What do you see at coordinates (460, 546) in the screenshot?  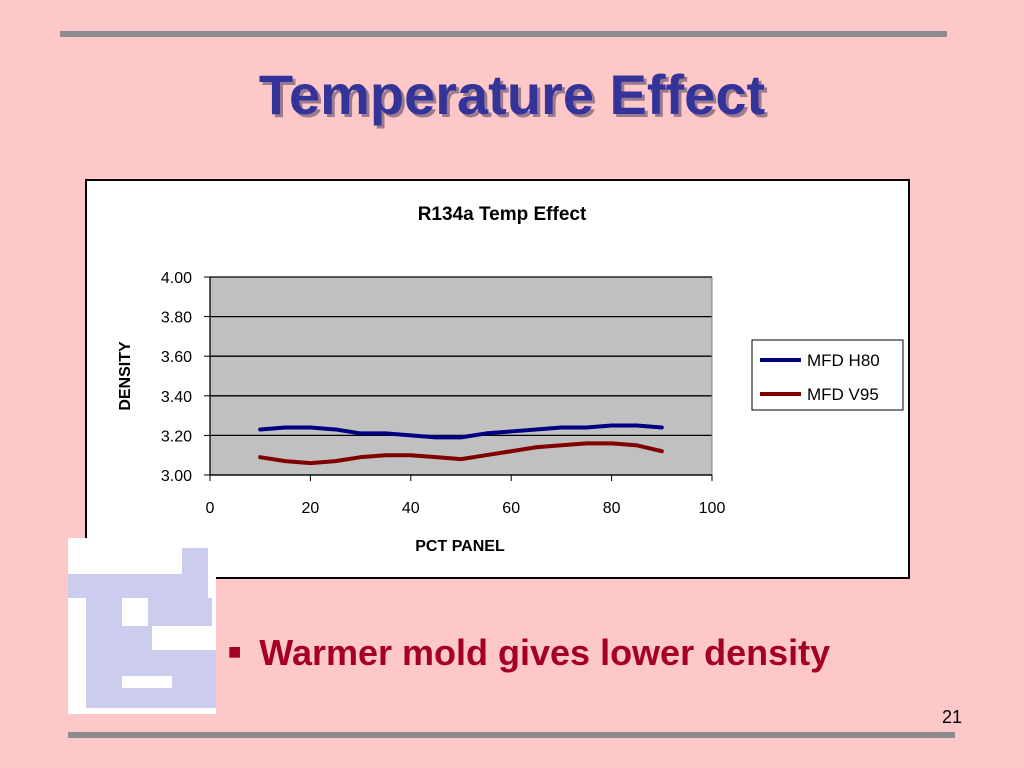 I see `x-axis-label: PCT PANEL` at bounding box center [460, 546].